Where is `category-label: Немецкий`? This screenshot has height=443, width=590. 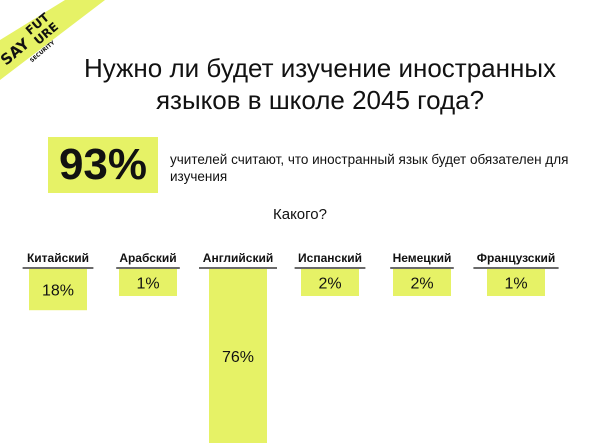
category-label: Немецкий is located at coordinates (422, 258).